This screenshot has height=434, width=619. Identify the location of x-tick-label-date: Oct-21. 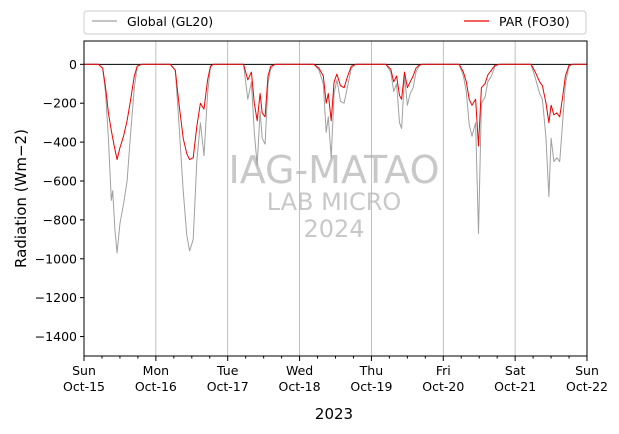
(515, 386).